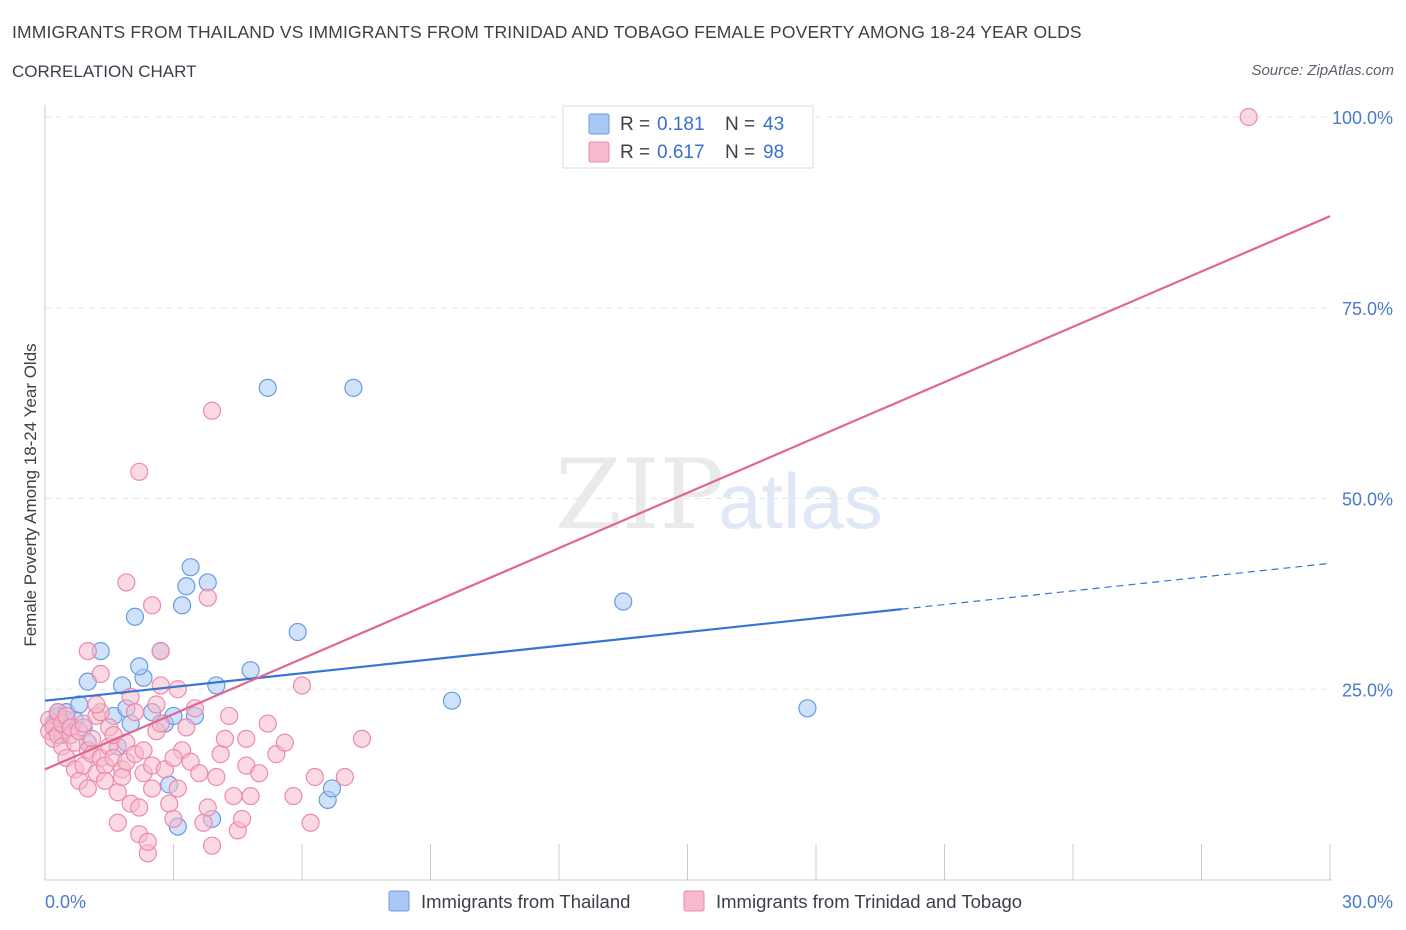 The image size is (1406, 930). What do you see at coordinates (869, 901) in the screenshot?
I see `bottom-legend-label-trinidad: Immigrants from Trinidad and Tobago` at bounding box center [869, 901].